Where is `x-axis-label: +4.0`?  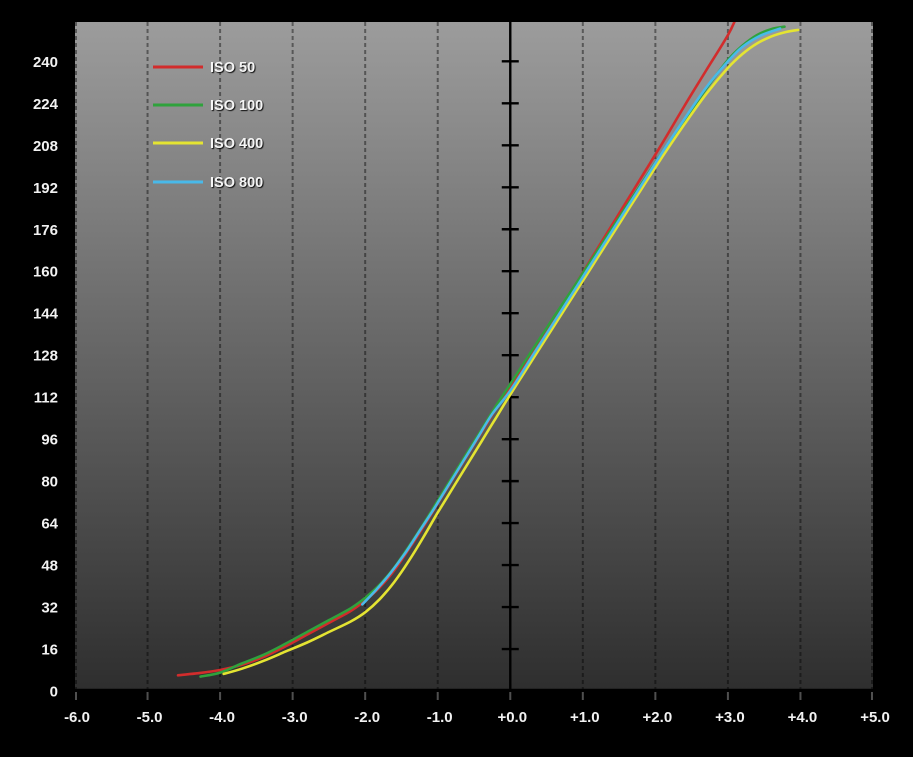 x-axis-label: +4.0 is located at coordinates (803, 717).